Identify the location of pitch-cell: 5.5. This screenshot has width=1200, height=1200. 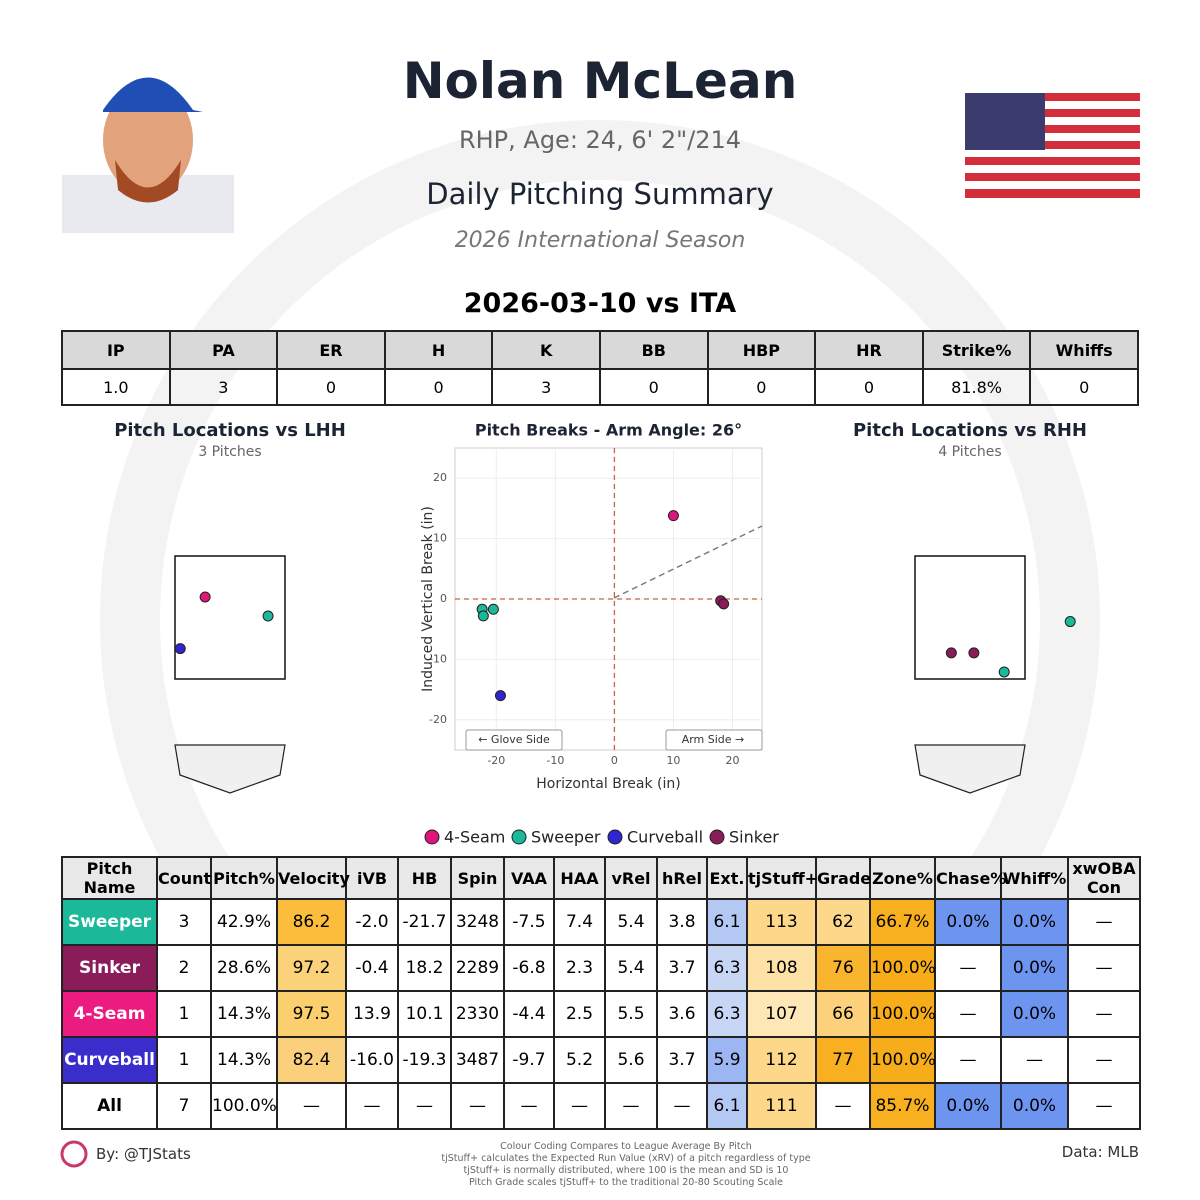
(631, 1014).